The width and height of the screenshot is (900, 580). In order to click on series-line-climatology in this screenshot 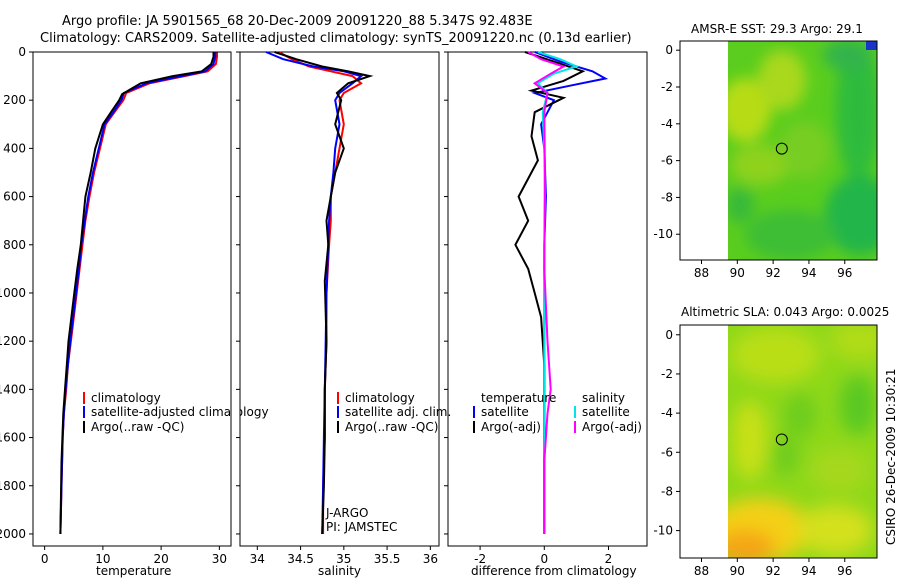, I will do `click(320, 292)`.